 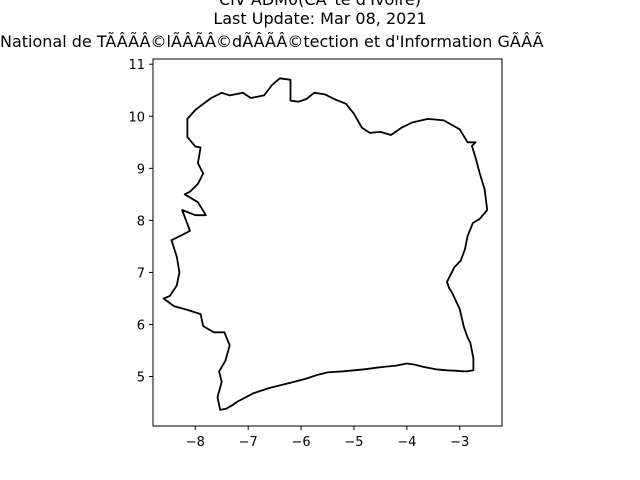 What do you see at coordinates (141, 378) in the screenshot?
I see `y-tick-label: 5` at bounding box center [141, 378].